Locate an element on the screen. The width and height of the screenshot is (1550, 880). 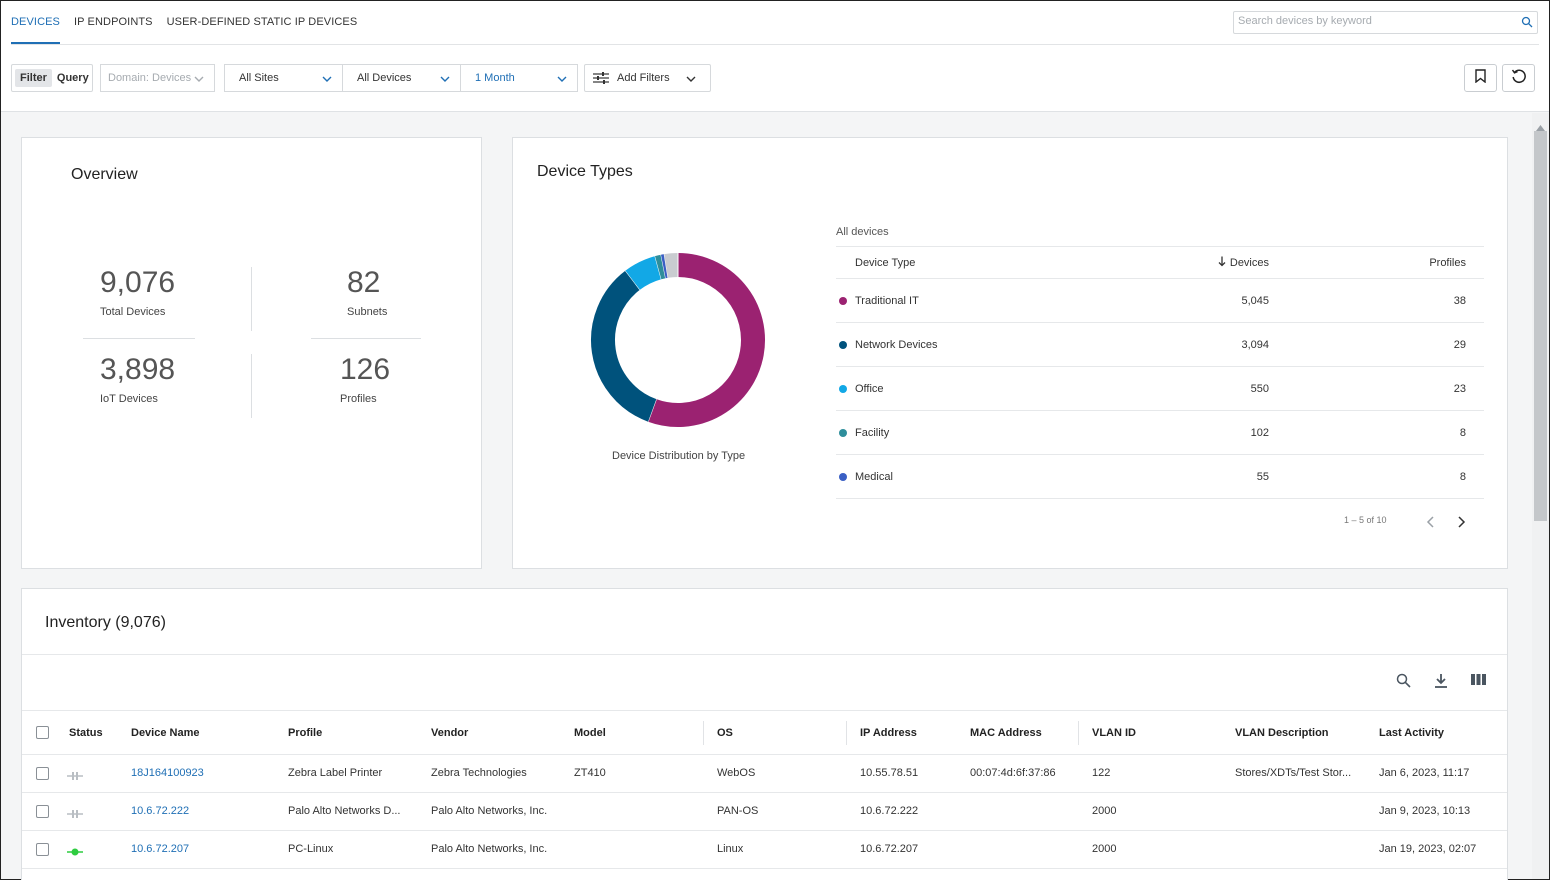
sort-down-icon is located at coordinates (1222, 262).